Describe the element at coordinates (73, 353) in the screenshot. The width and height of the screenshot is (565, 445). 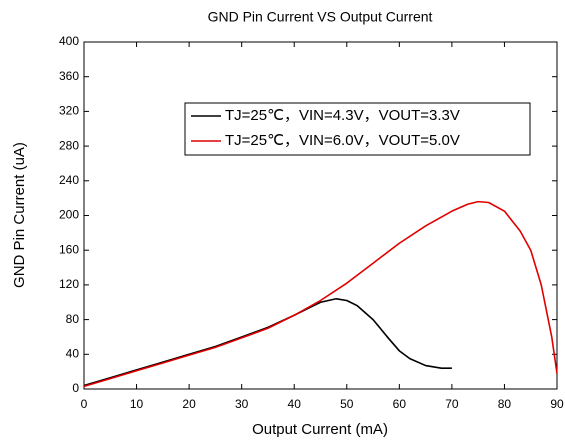
I see `y-tick-label: 40` at that location.